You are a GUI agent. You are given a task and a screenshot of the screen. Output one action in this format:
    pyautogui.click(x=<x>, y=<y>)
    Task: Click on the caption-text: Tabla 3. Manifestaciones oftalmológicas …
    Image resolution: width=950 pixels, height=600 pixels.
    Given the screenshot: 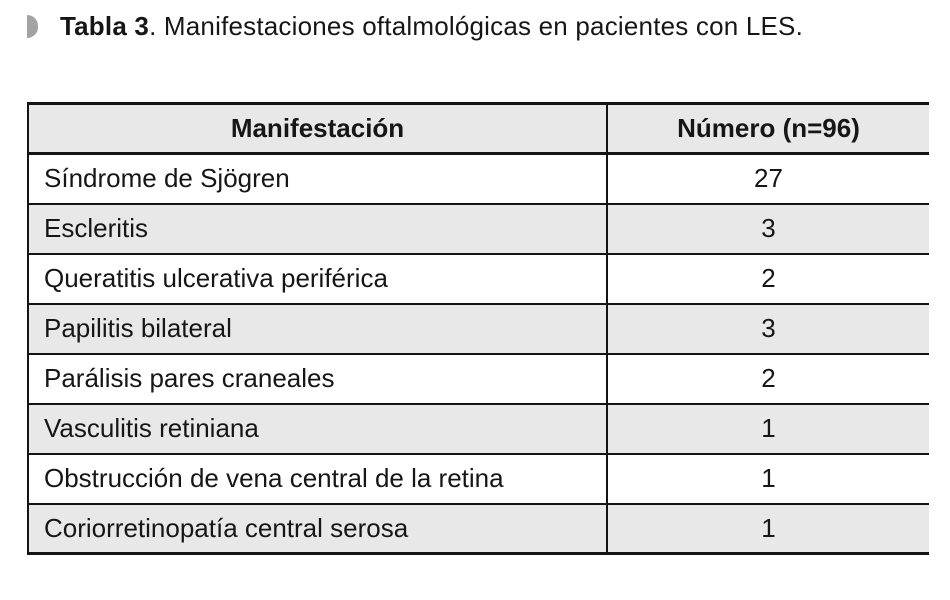 What is the action you would take?
    pyautogui.click(x=431, y=26)
    